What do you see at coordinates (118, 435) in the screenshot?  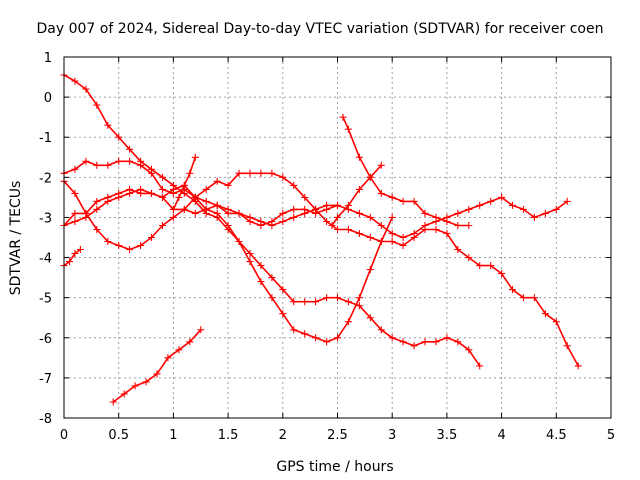 I see `x-tick-label: 0.5` at bounding box center [118, 435].